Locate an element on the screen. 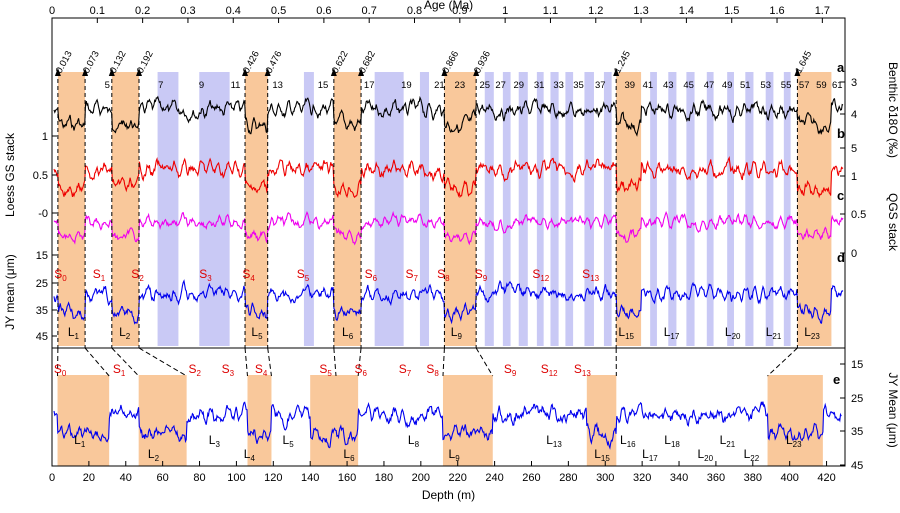 This screenshot has height=513, width=900. loess-label-subscript: 9 is located at coordinates (457, 458).